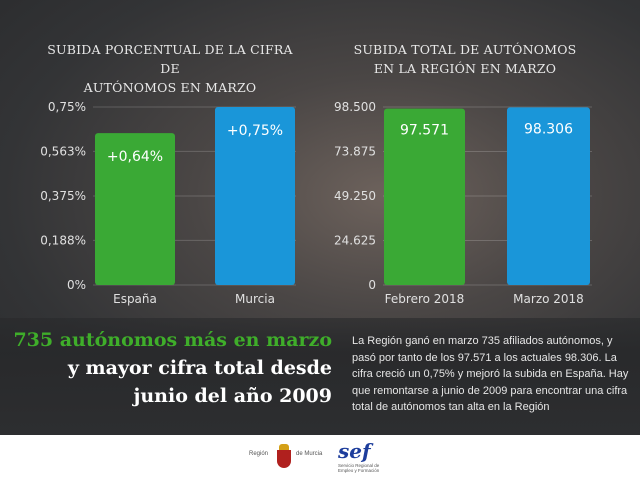 This screenshot has width=640, height=480. Describe the element at coordinates (548, 196) in the screenshot. I see `bar-marzo-2018` at that location.